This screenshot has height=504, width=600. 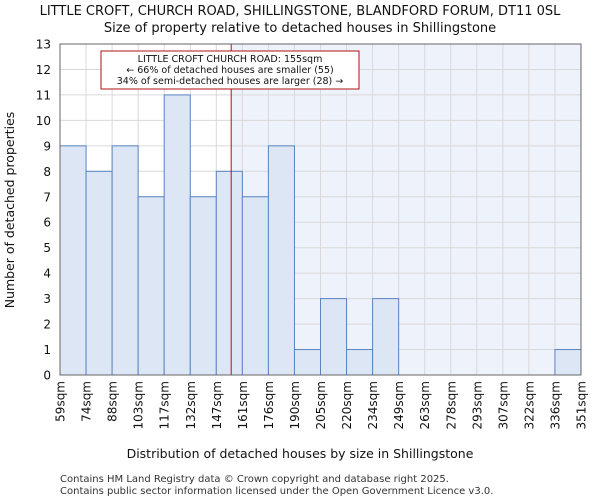 I want to click on x-tick-label: 351sqm, so click(x=582, y=405).